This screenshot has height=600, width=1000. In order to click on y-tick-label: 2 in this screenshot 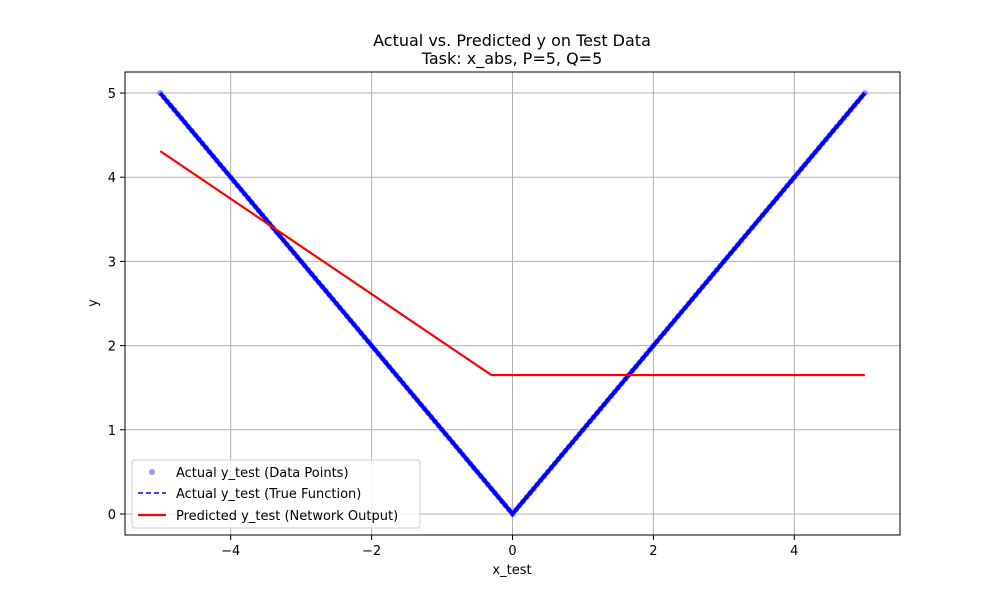, I will do `click(112, 347)`.